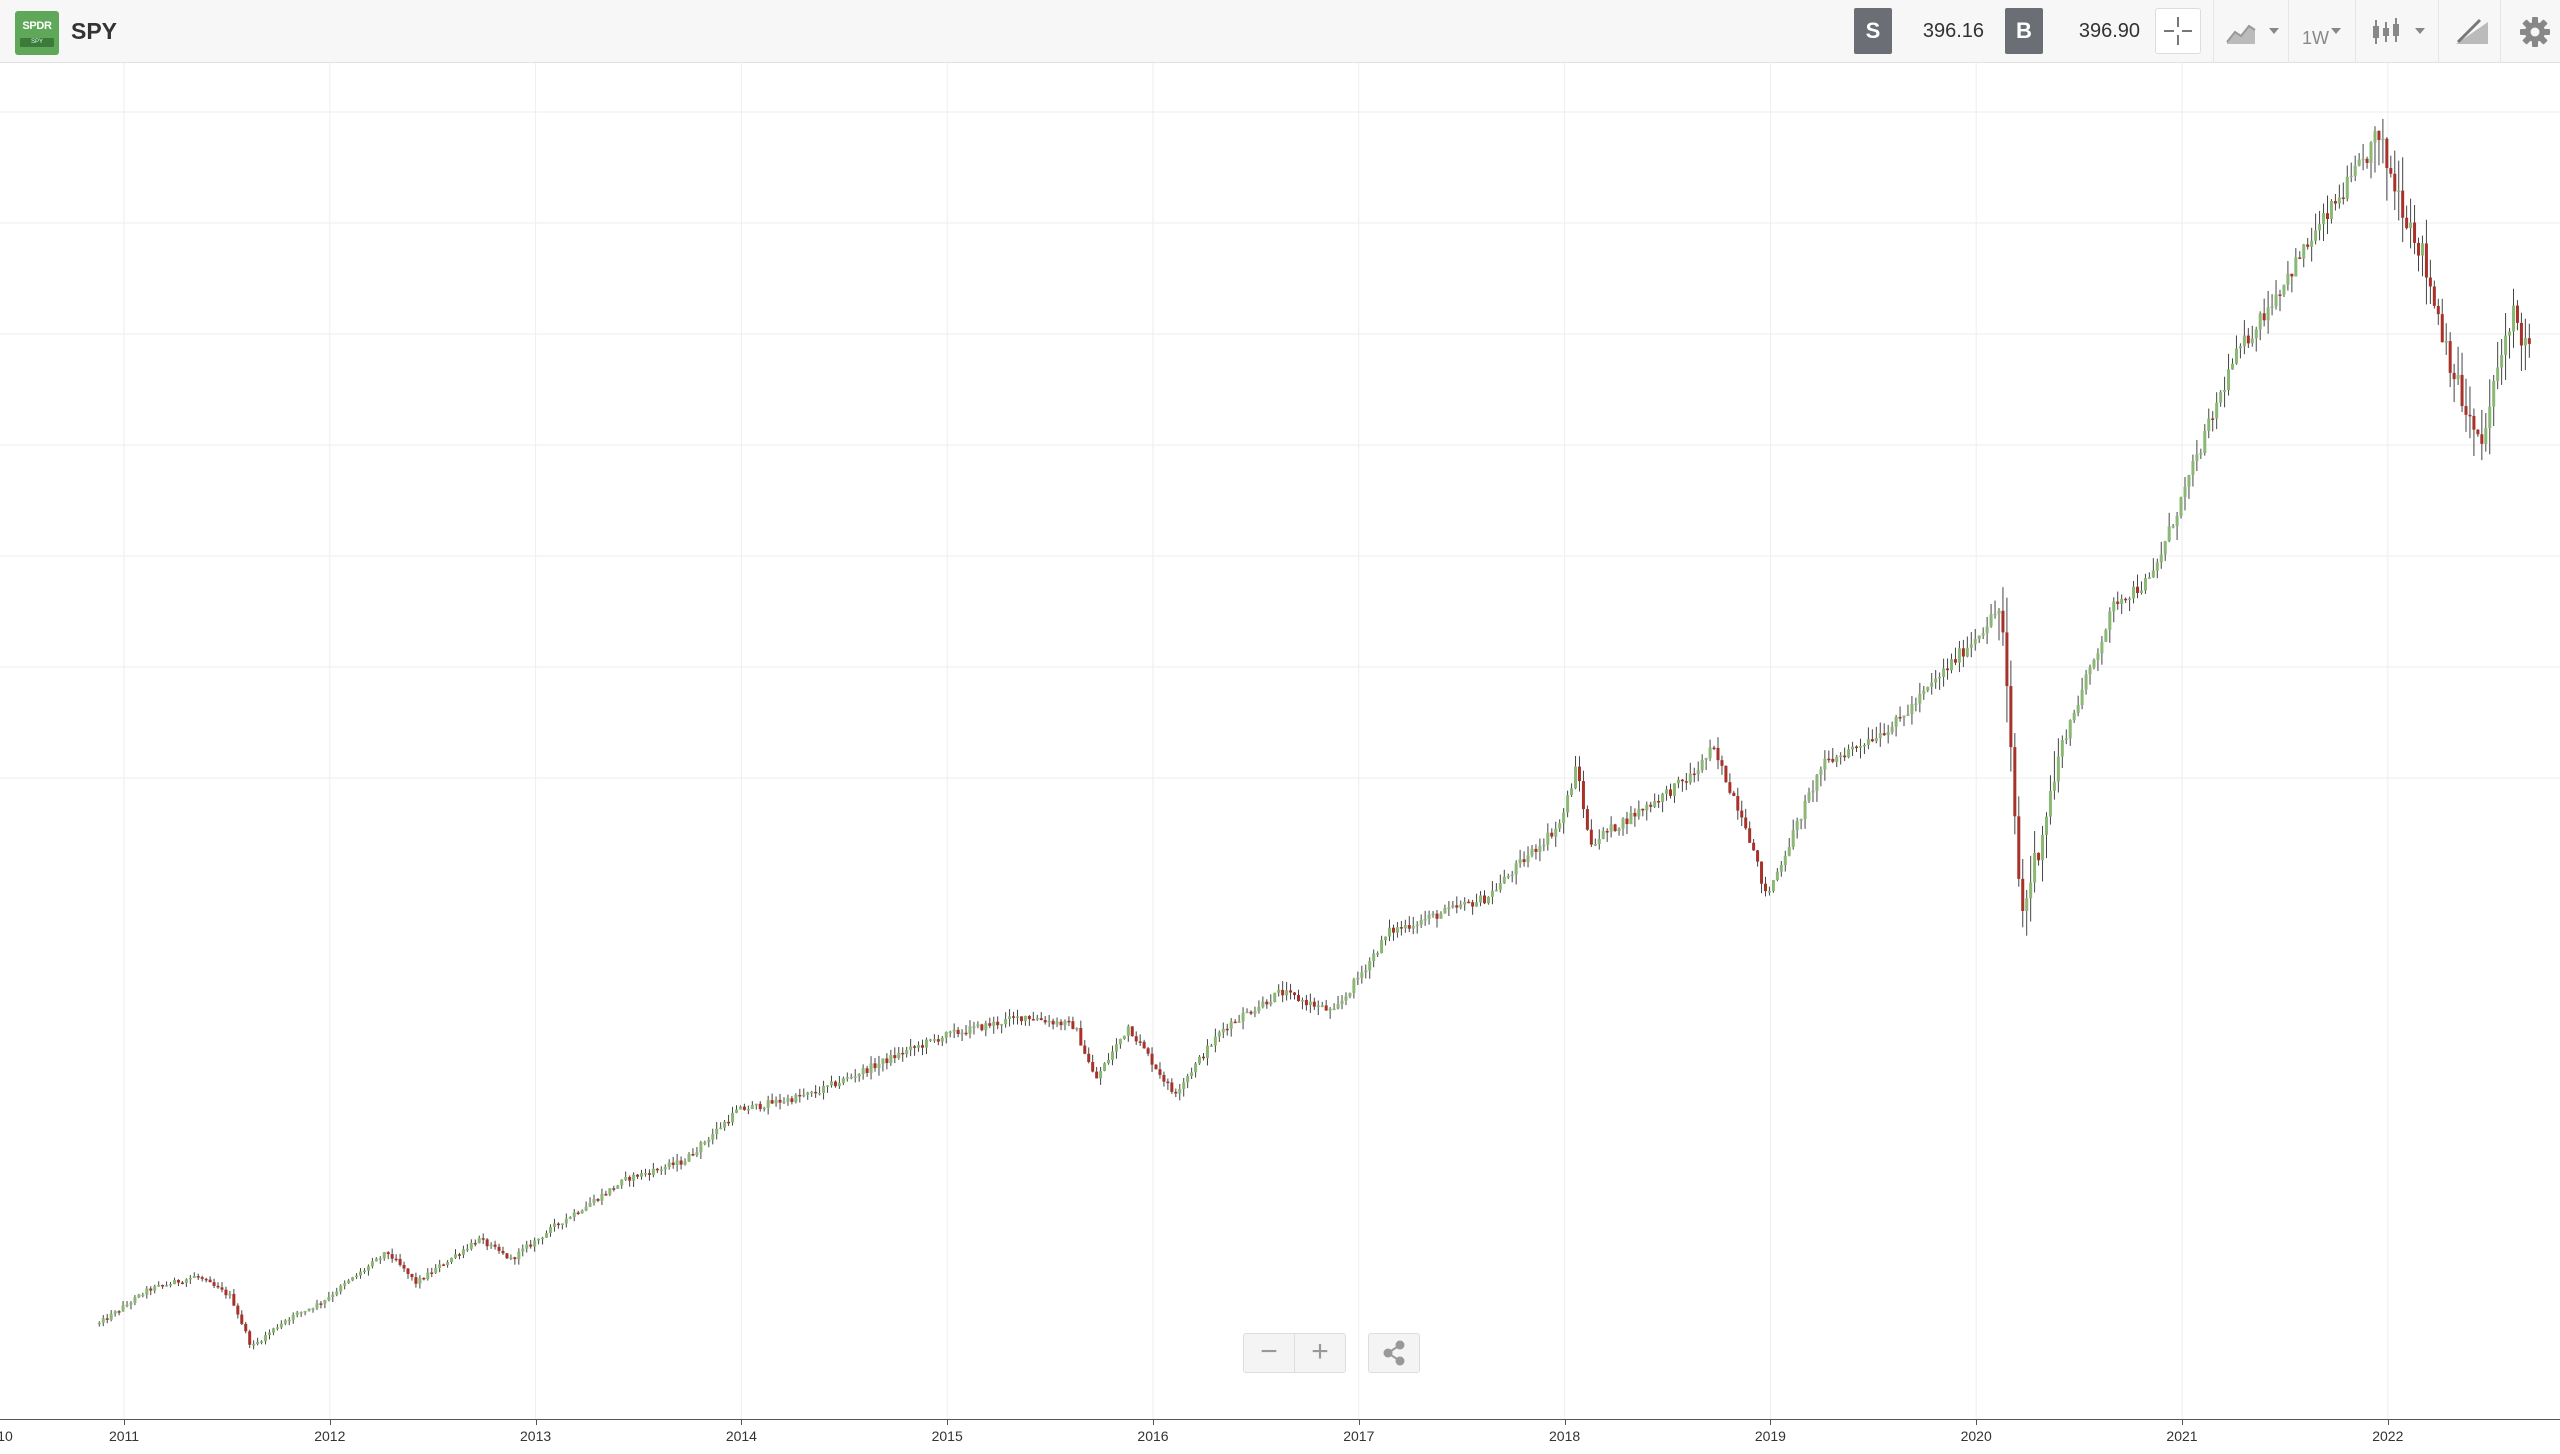 Image resolution: width=2560 pixels, height=1454 pixels. Describe the element at coordinates (2324, 31) in the screenshot. I see `timeframe-dropdown: 1W` at that location.